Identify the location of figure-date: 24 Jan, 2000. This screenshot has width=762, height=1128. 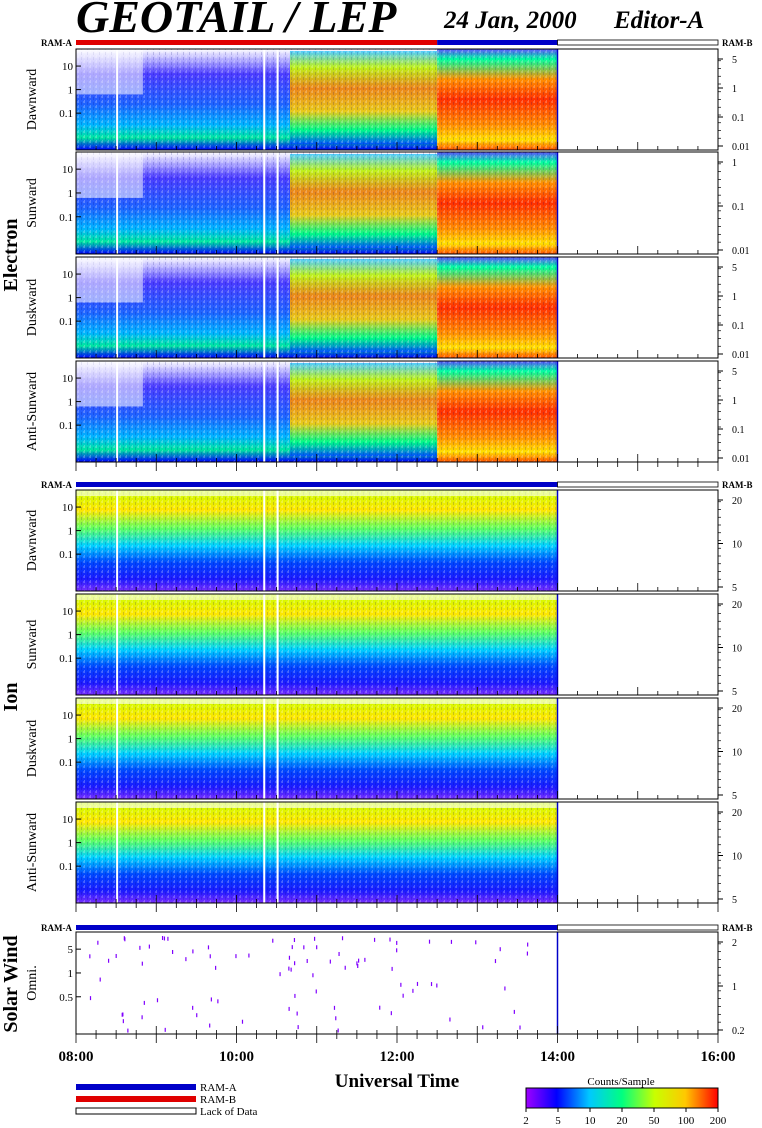
(510, 20).